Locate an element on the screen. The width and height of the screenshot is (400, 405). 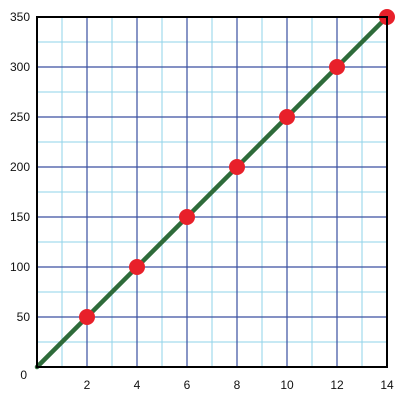
y-tick-label: 300 is located at coordinates (20, 67).